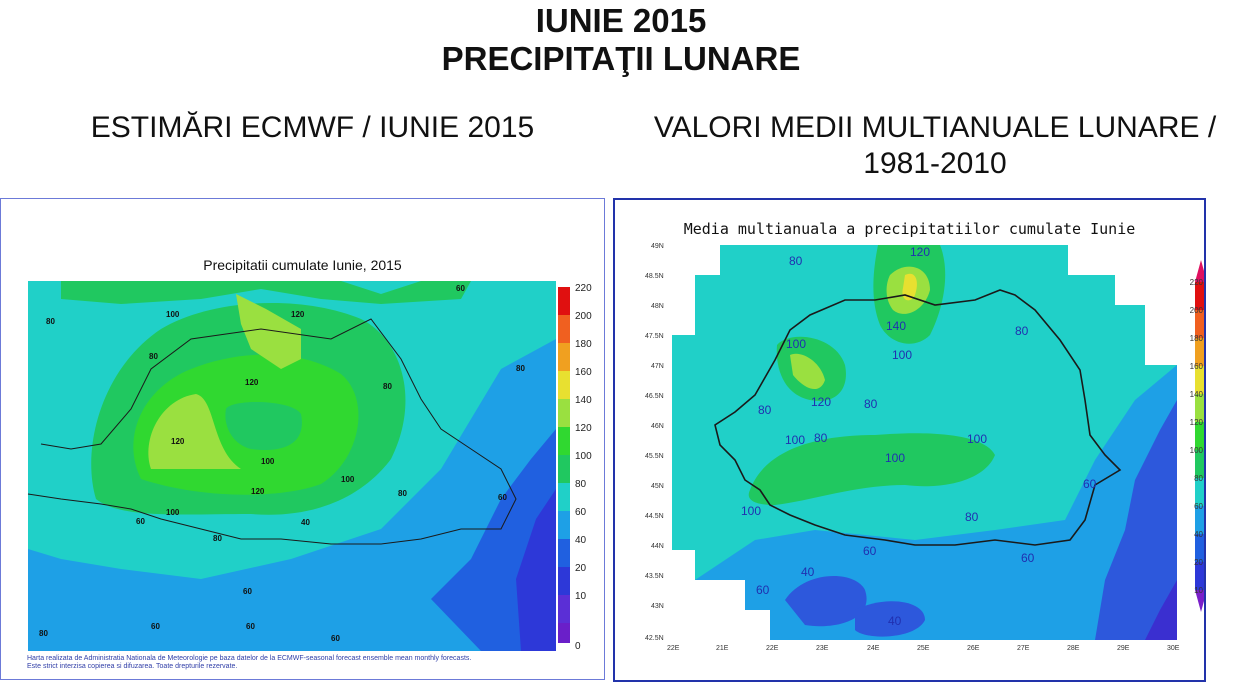 This screenshot has height=700, width=1242. Describe the element at coordinates (583, 288) in the screenshot. I see `left-cb-label: 220` at that location.